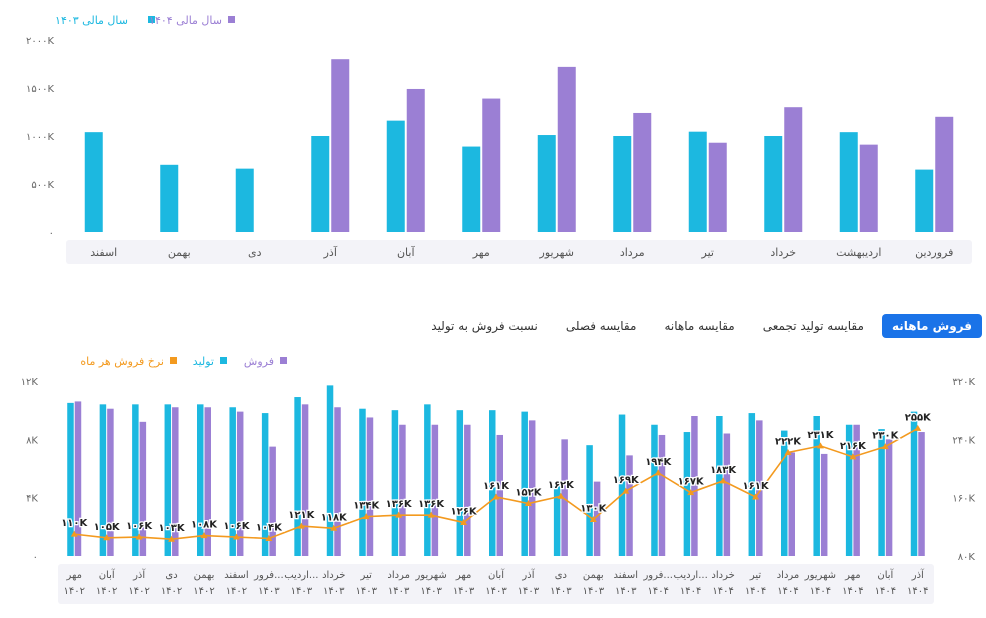 The image size is (986, 618). Describe the element at coordinates (484, 326) in the screenshot. I see `tab-sales-production-ratio: نسبت فروش به تولید` at that location.